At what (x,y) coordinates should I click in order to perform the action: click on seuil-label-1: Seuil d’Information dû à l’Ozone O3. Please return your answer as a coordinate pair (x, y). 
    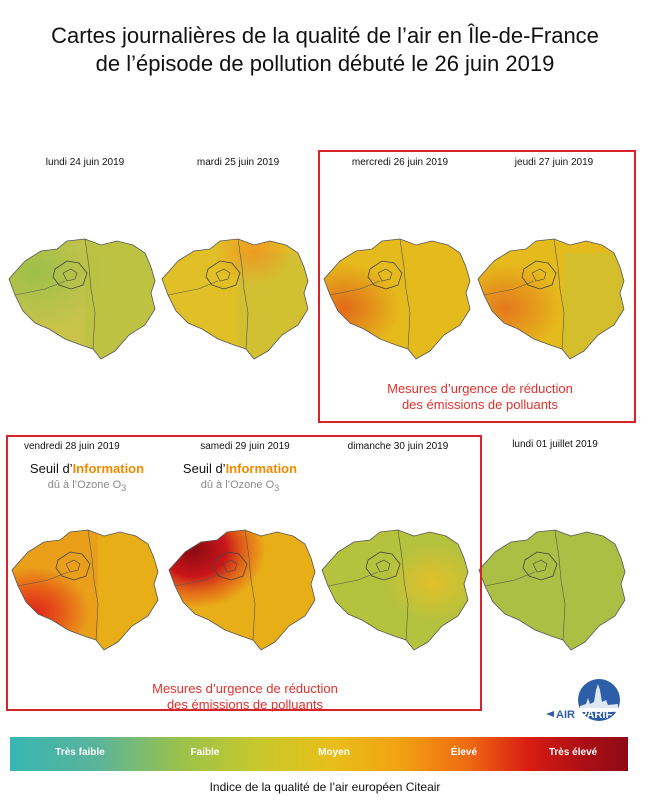
    Looking at the image, I should click on (87, 478).